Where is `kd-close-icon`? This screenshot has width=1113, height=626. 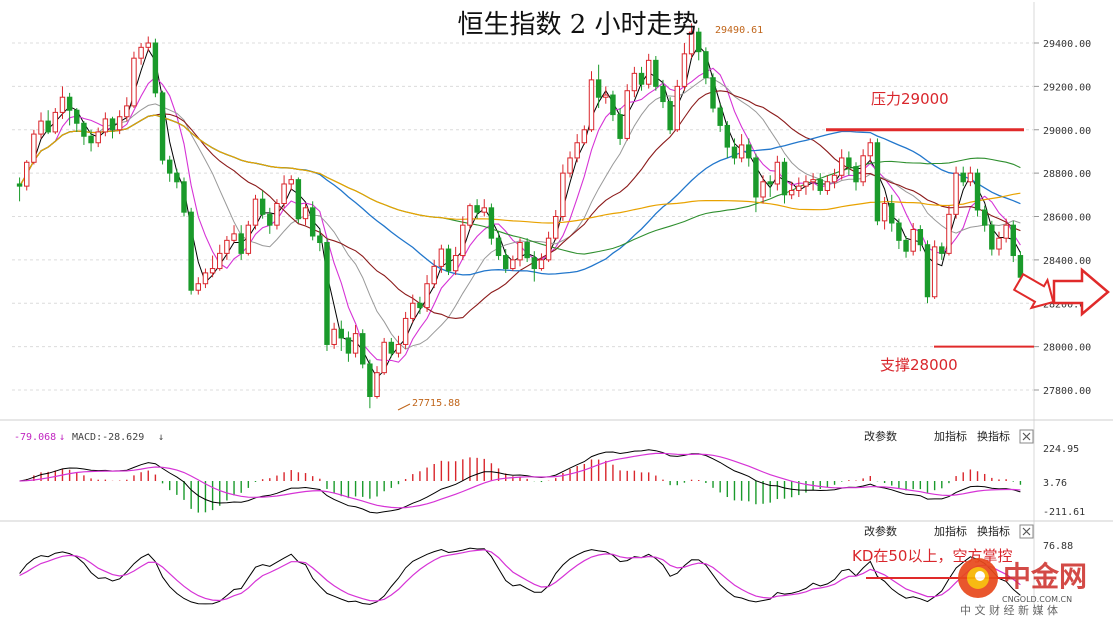 kd-close-icon is located at coordinates (1026, 531).